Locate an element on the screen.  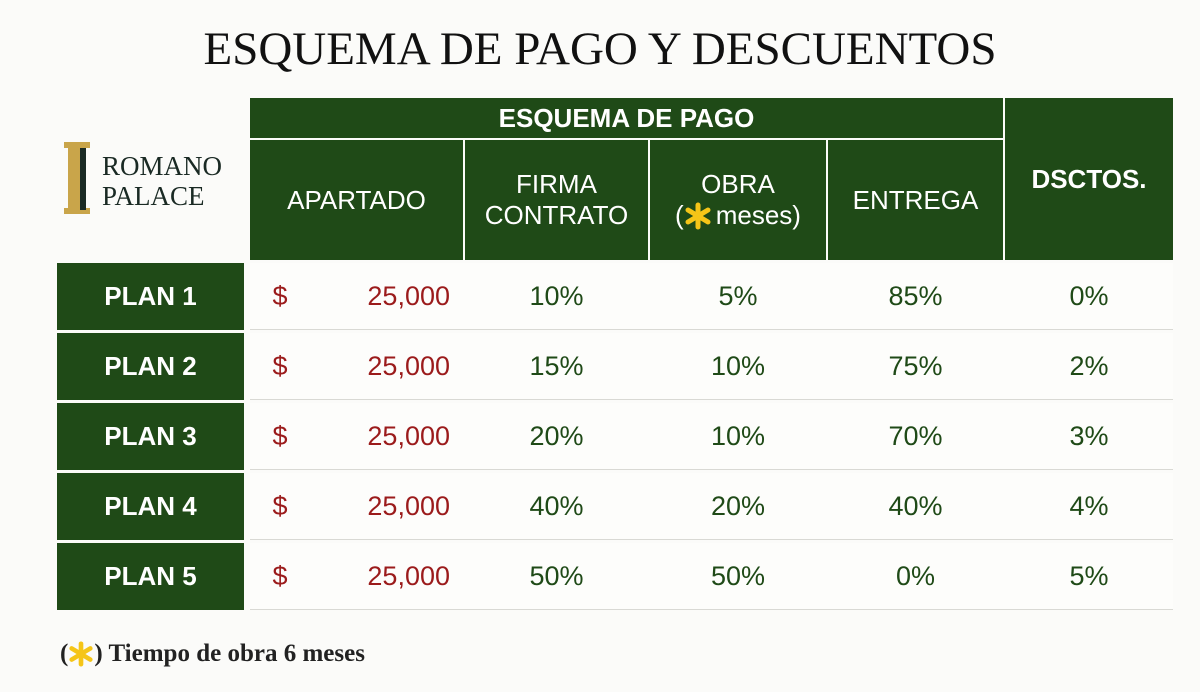
plan-label: PLAN 2 is located at coordinates (150, 366).